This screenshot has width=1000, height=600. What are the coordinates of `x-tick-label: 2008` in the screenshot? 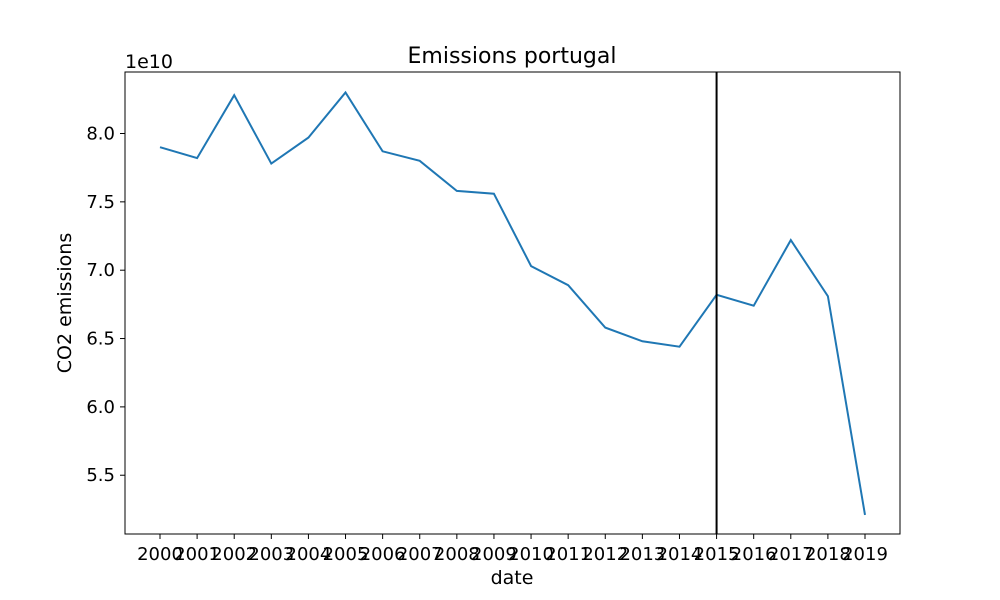 It's located at (457, 554).